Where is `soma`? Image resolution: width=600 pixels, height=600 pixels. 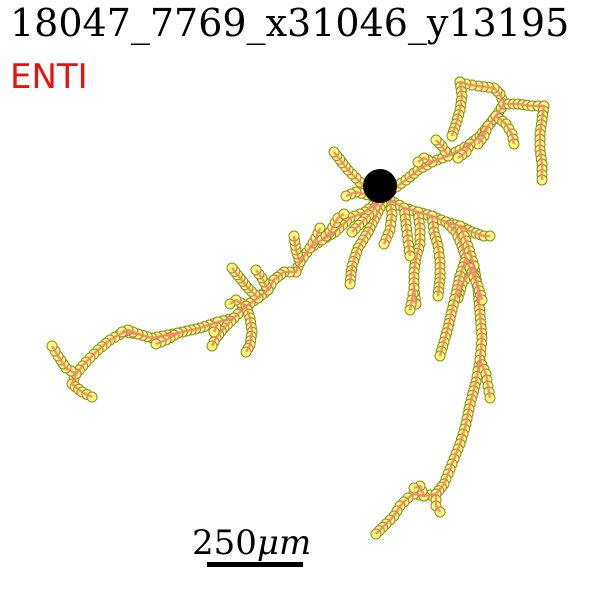
soma is located at coordinates (380, 186).